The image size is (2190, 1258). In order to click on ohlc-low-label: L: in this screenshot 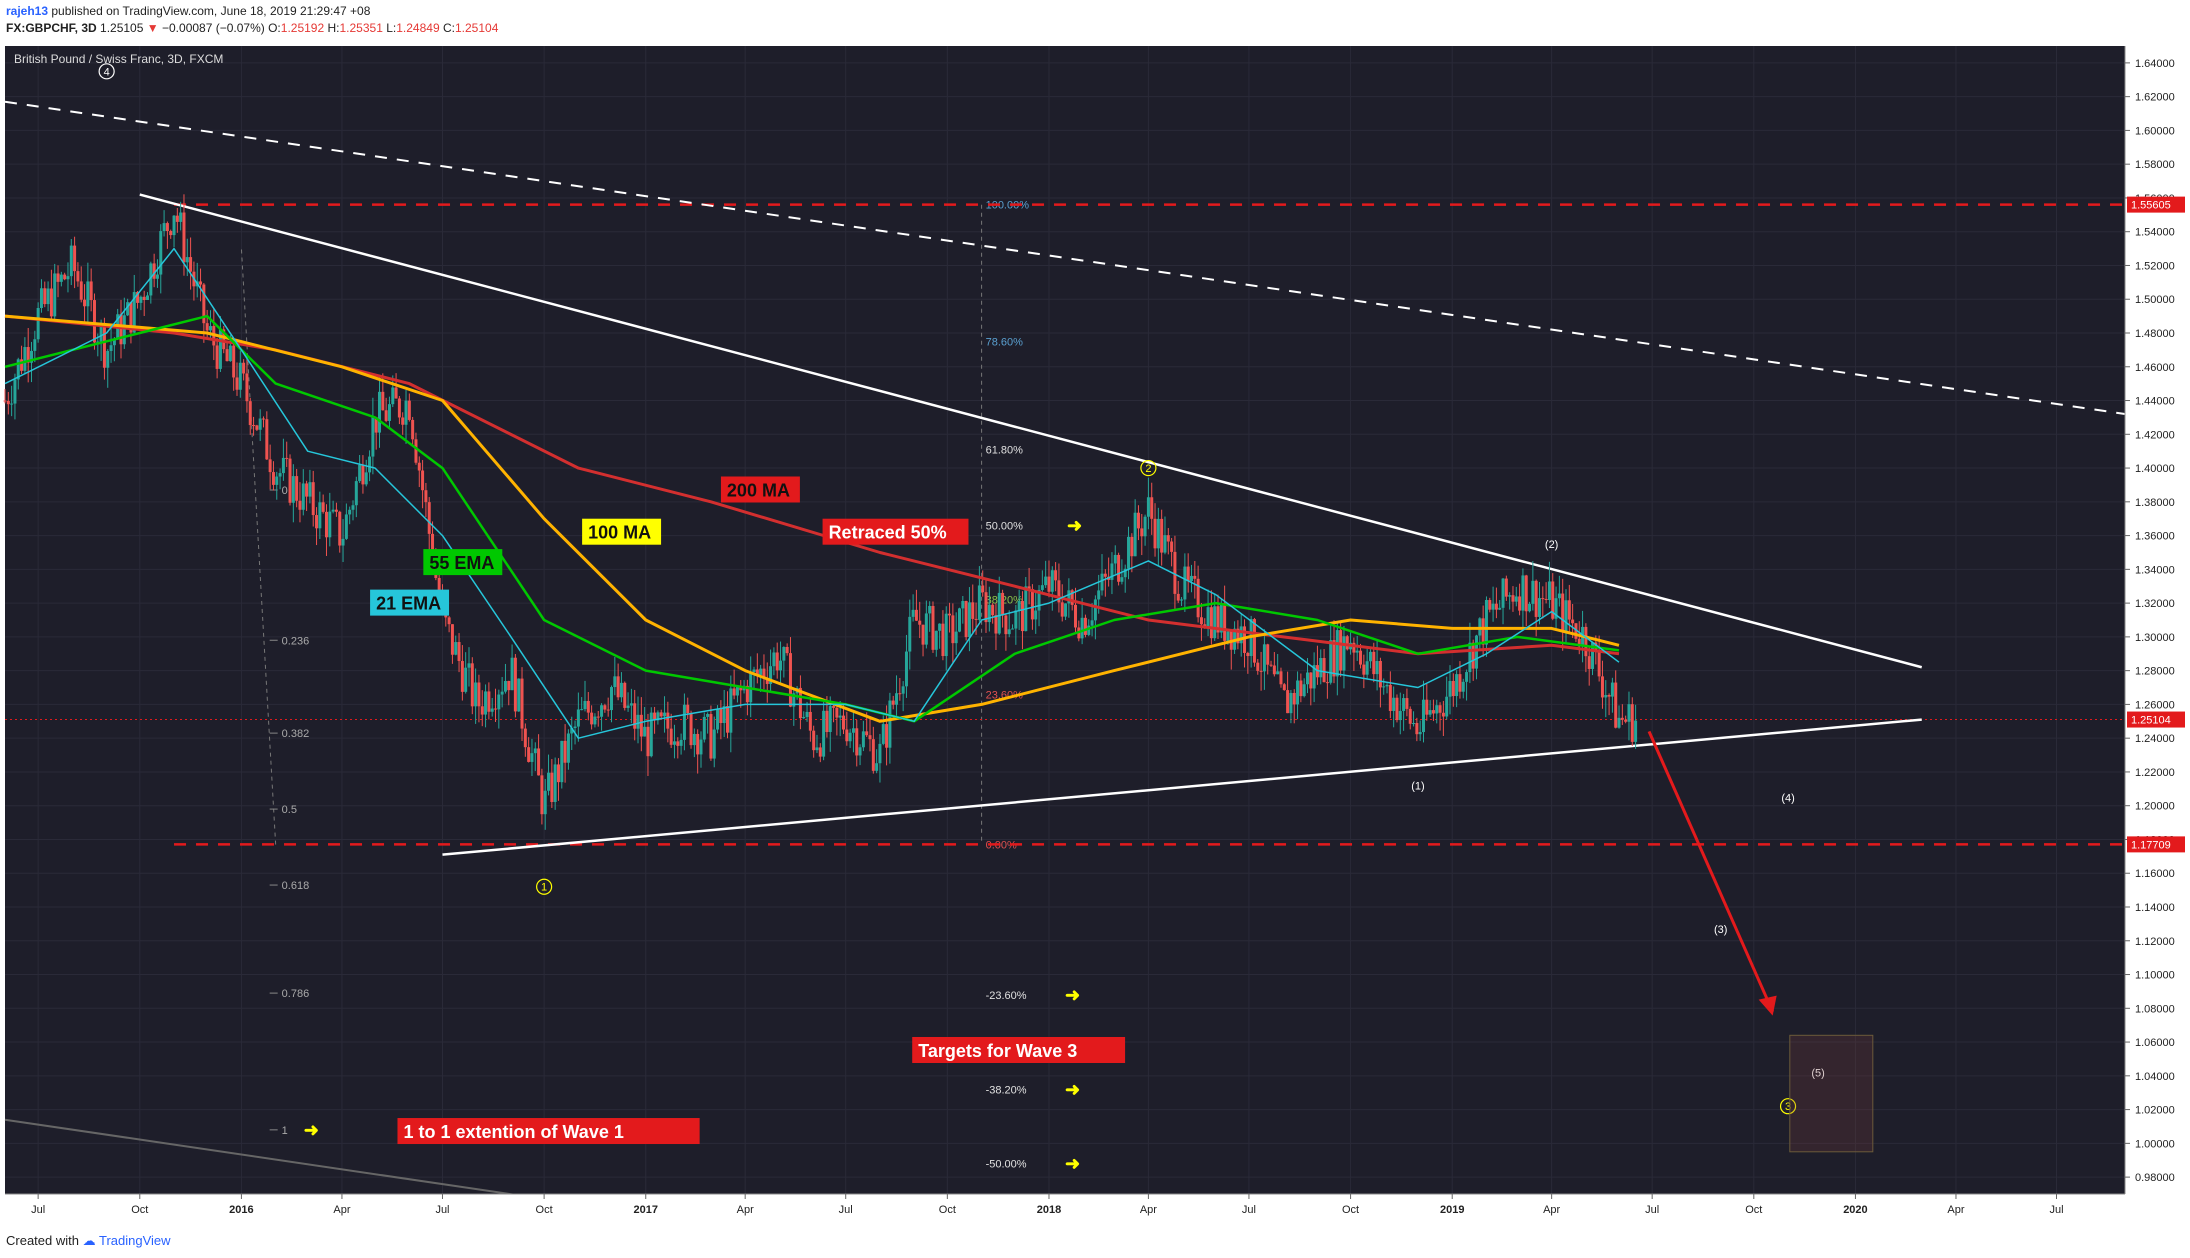, I will do `click(391, 28)`.